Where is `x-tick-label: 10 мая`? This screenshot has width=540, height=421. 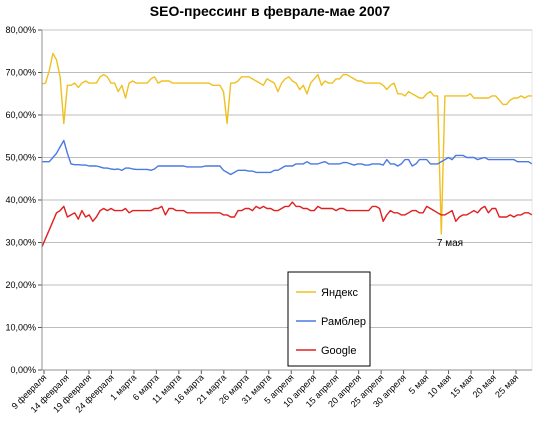
x-tick-label: 10 мая is located at coordinates (439, 385).